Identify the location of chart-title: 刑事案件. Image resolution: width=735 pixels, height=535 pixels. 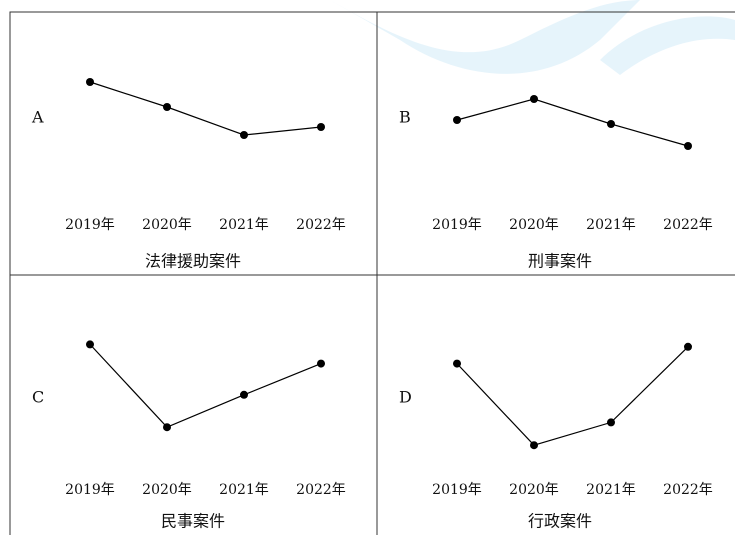
(560, 261).